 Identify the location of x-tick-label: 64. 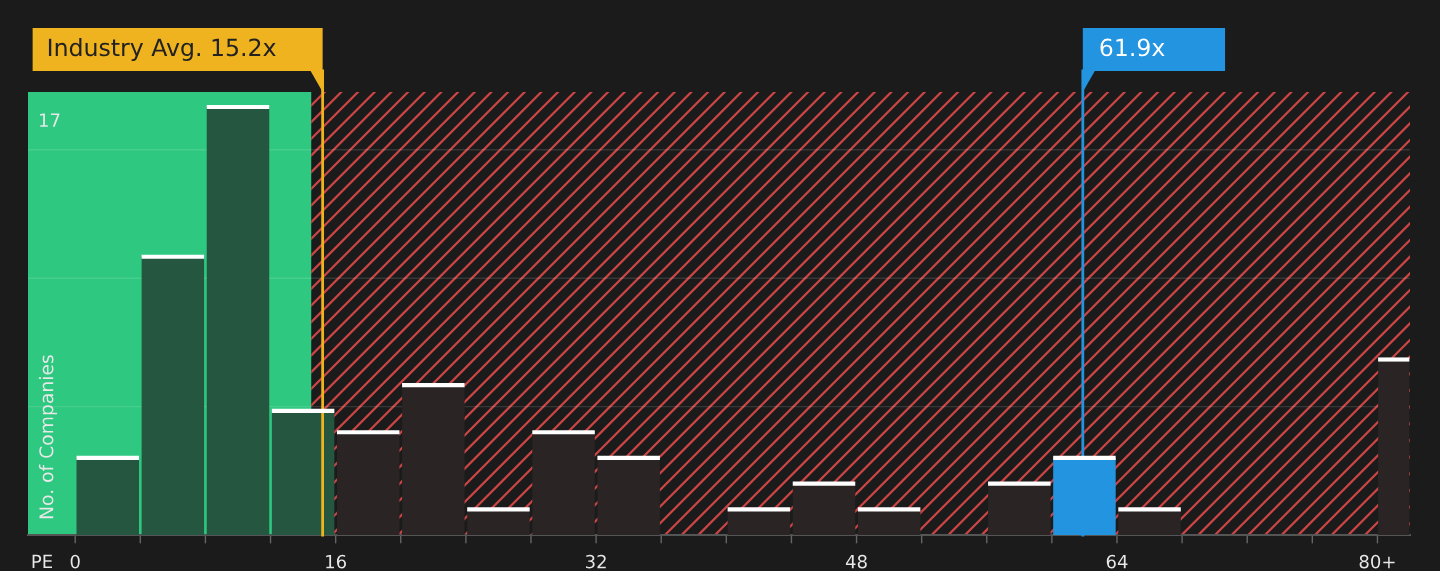
(1117, 561).